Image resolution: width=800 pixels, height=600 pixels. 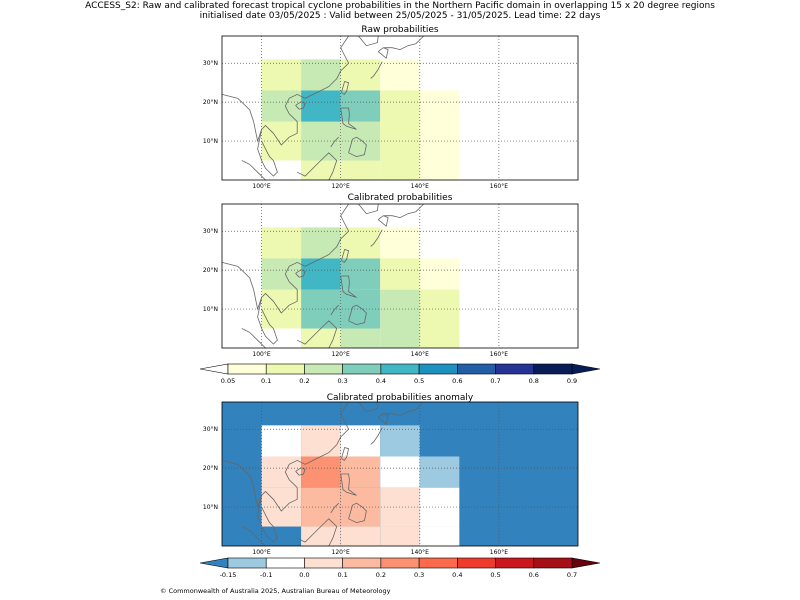 I want to click on panel-title: Raw probabilities, so click(x=400, y=30).